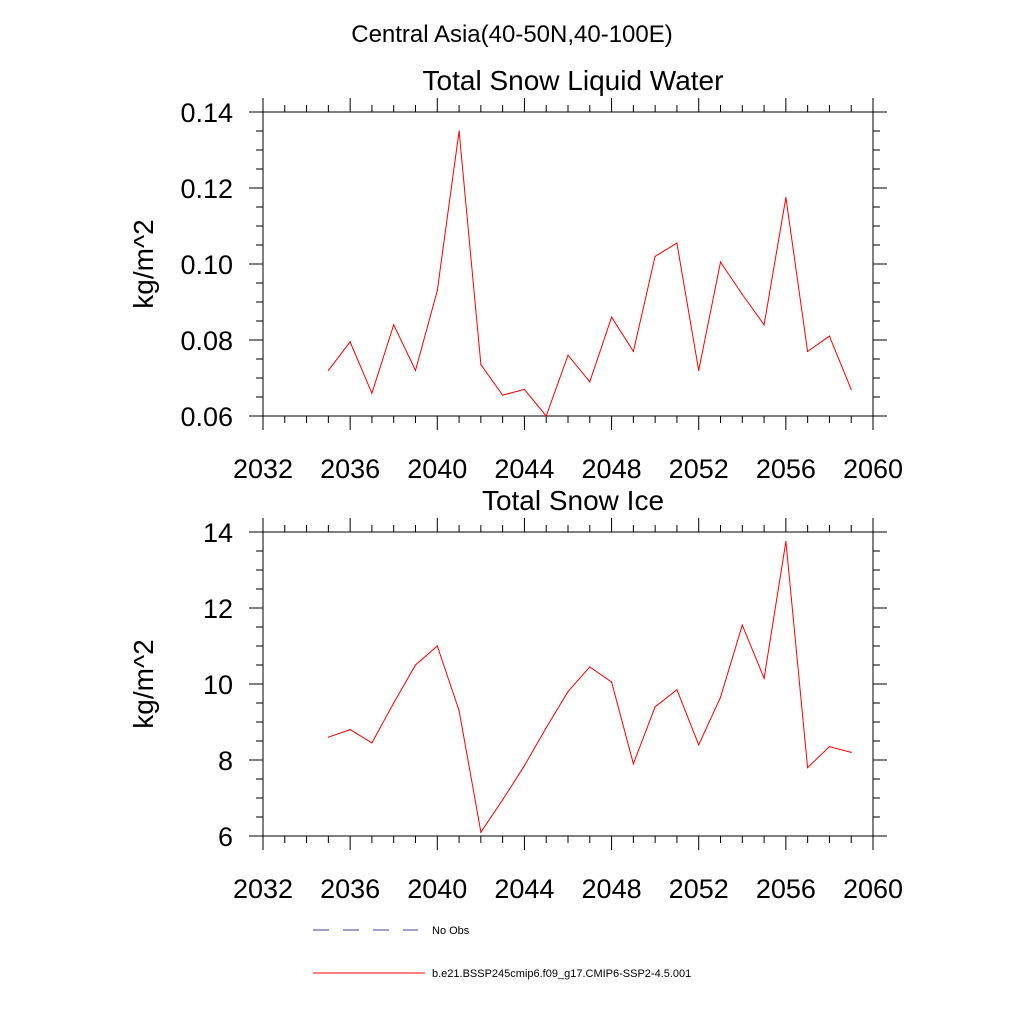 The height and width of the screenshot is (1024, 1024). Describe the element at coordinates (512, 34) in the screenshot. I see `figure-title: Central Asia(40-50N,40-100E)` at that location.